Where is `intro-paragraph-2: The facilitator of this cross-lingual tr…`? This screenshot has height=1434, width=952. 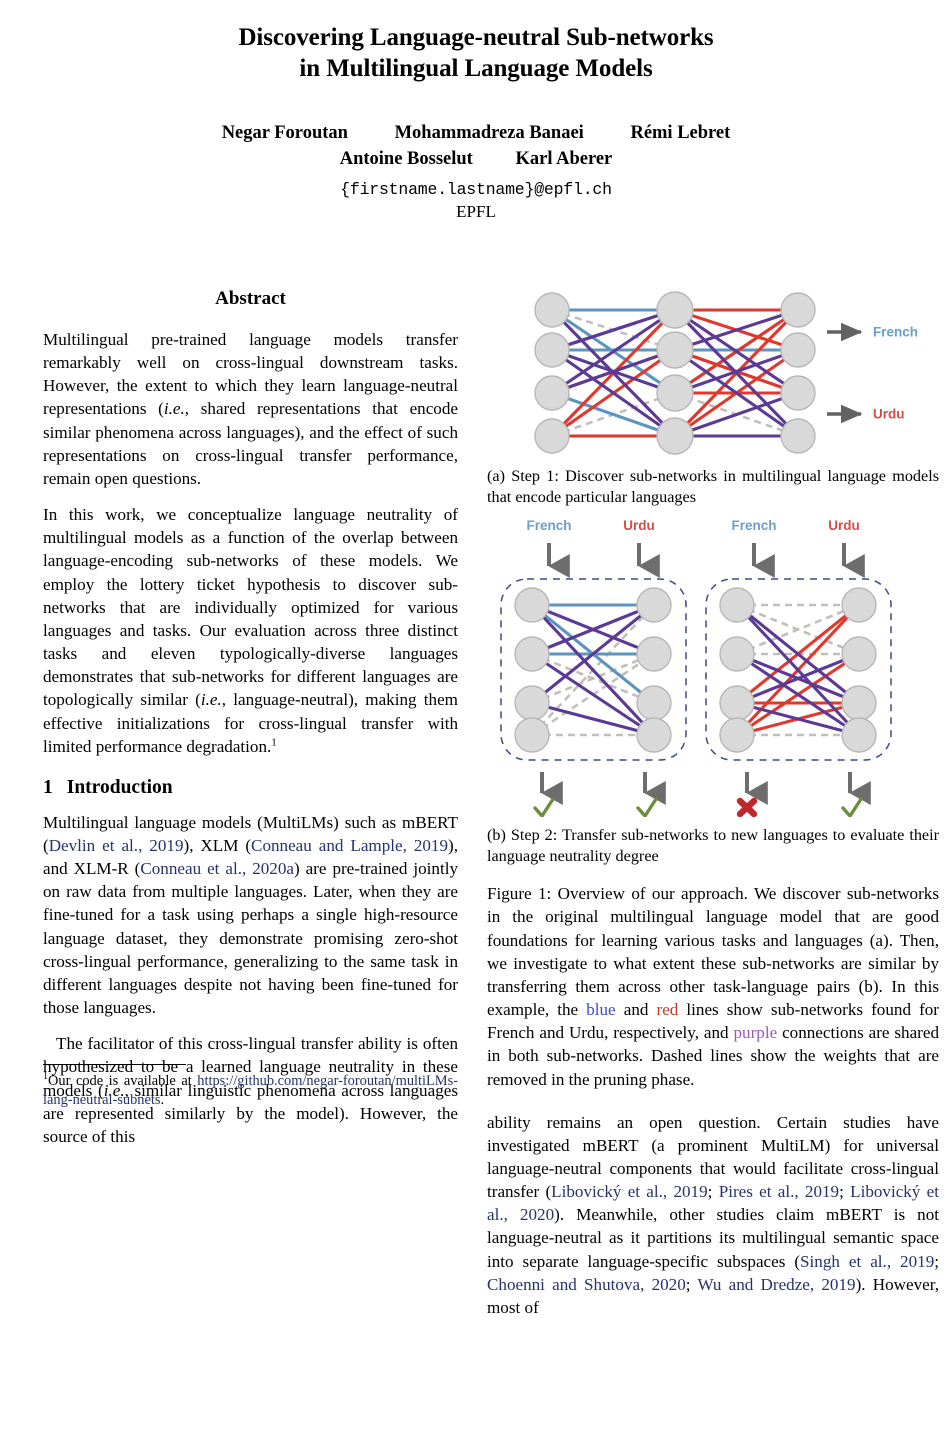
intro-paragraph-2: The facilitator of this cross-lingual tr… is located at coordinates (250, 1090).